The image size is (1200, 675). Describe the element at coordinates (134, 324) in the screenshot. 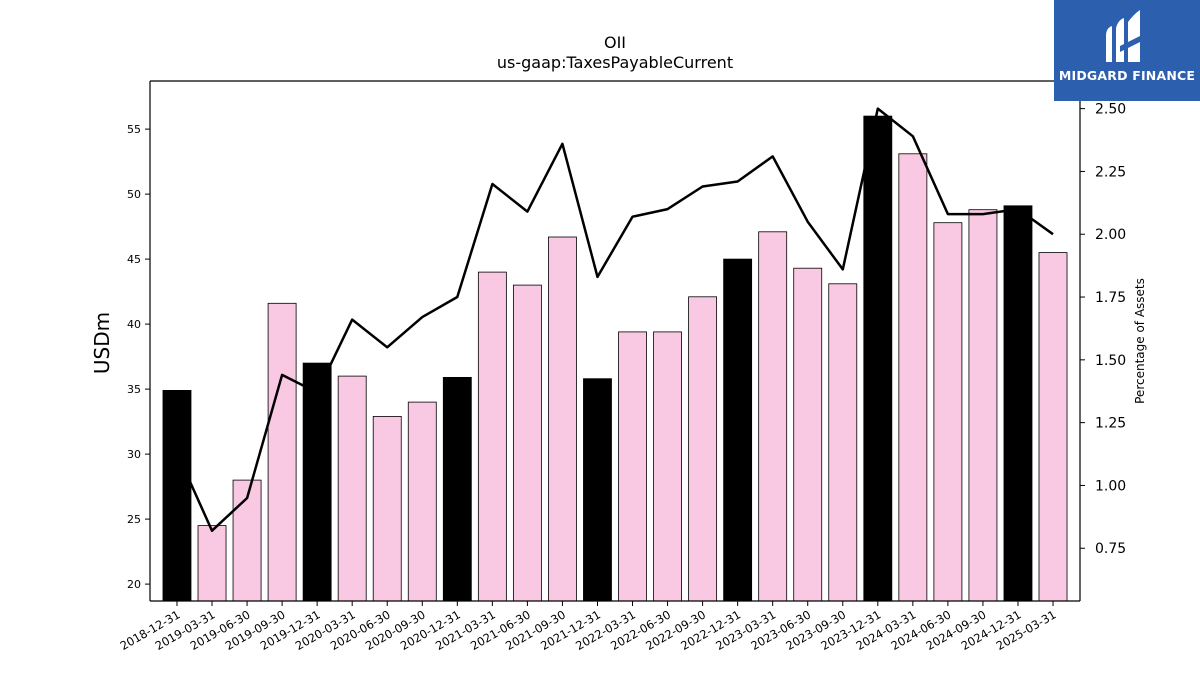

I see `y-tick-label: 40` at that location.